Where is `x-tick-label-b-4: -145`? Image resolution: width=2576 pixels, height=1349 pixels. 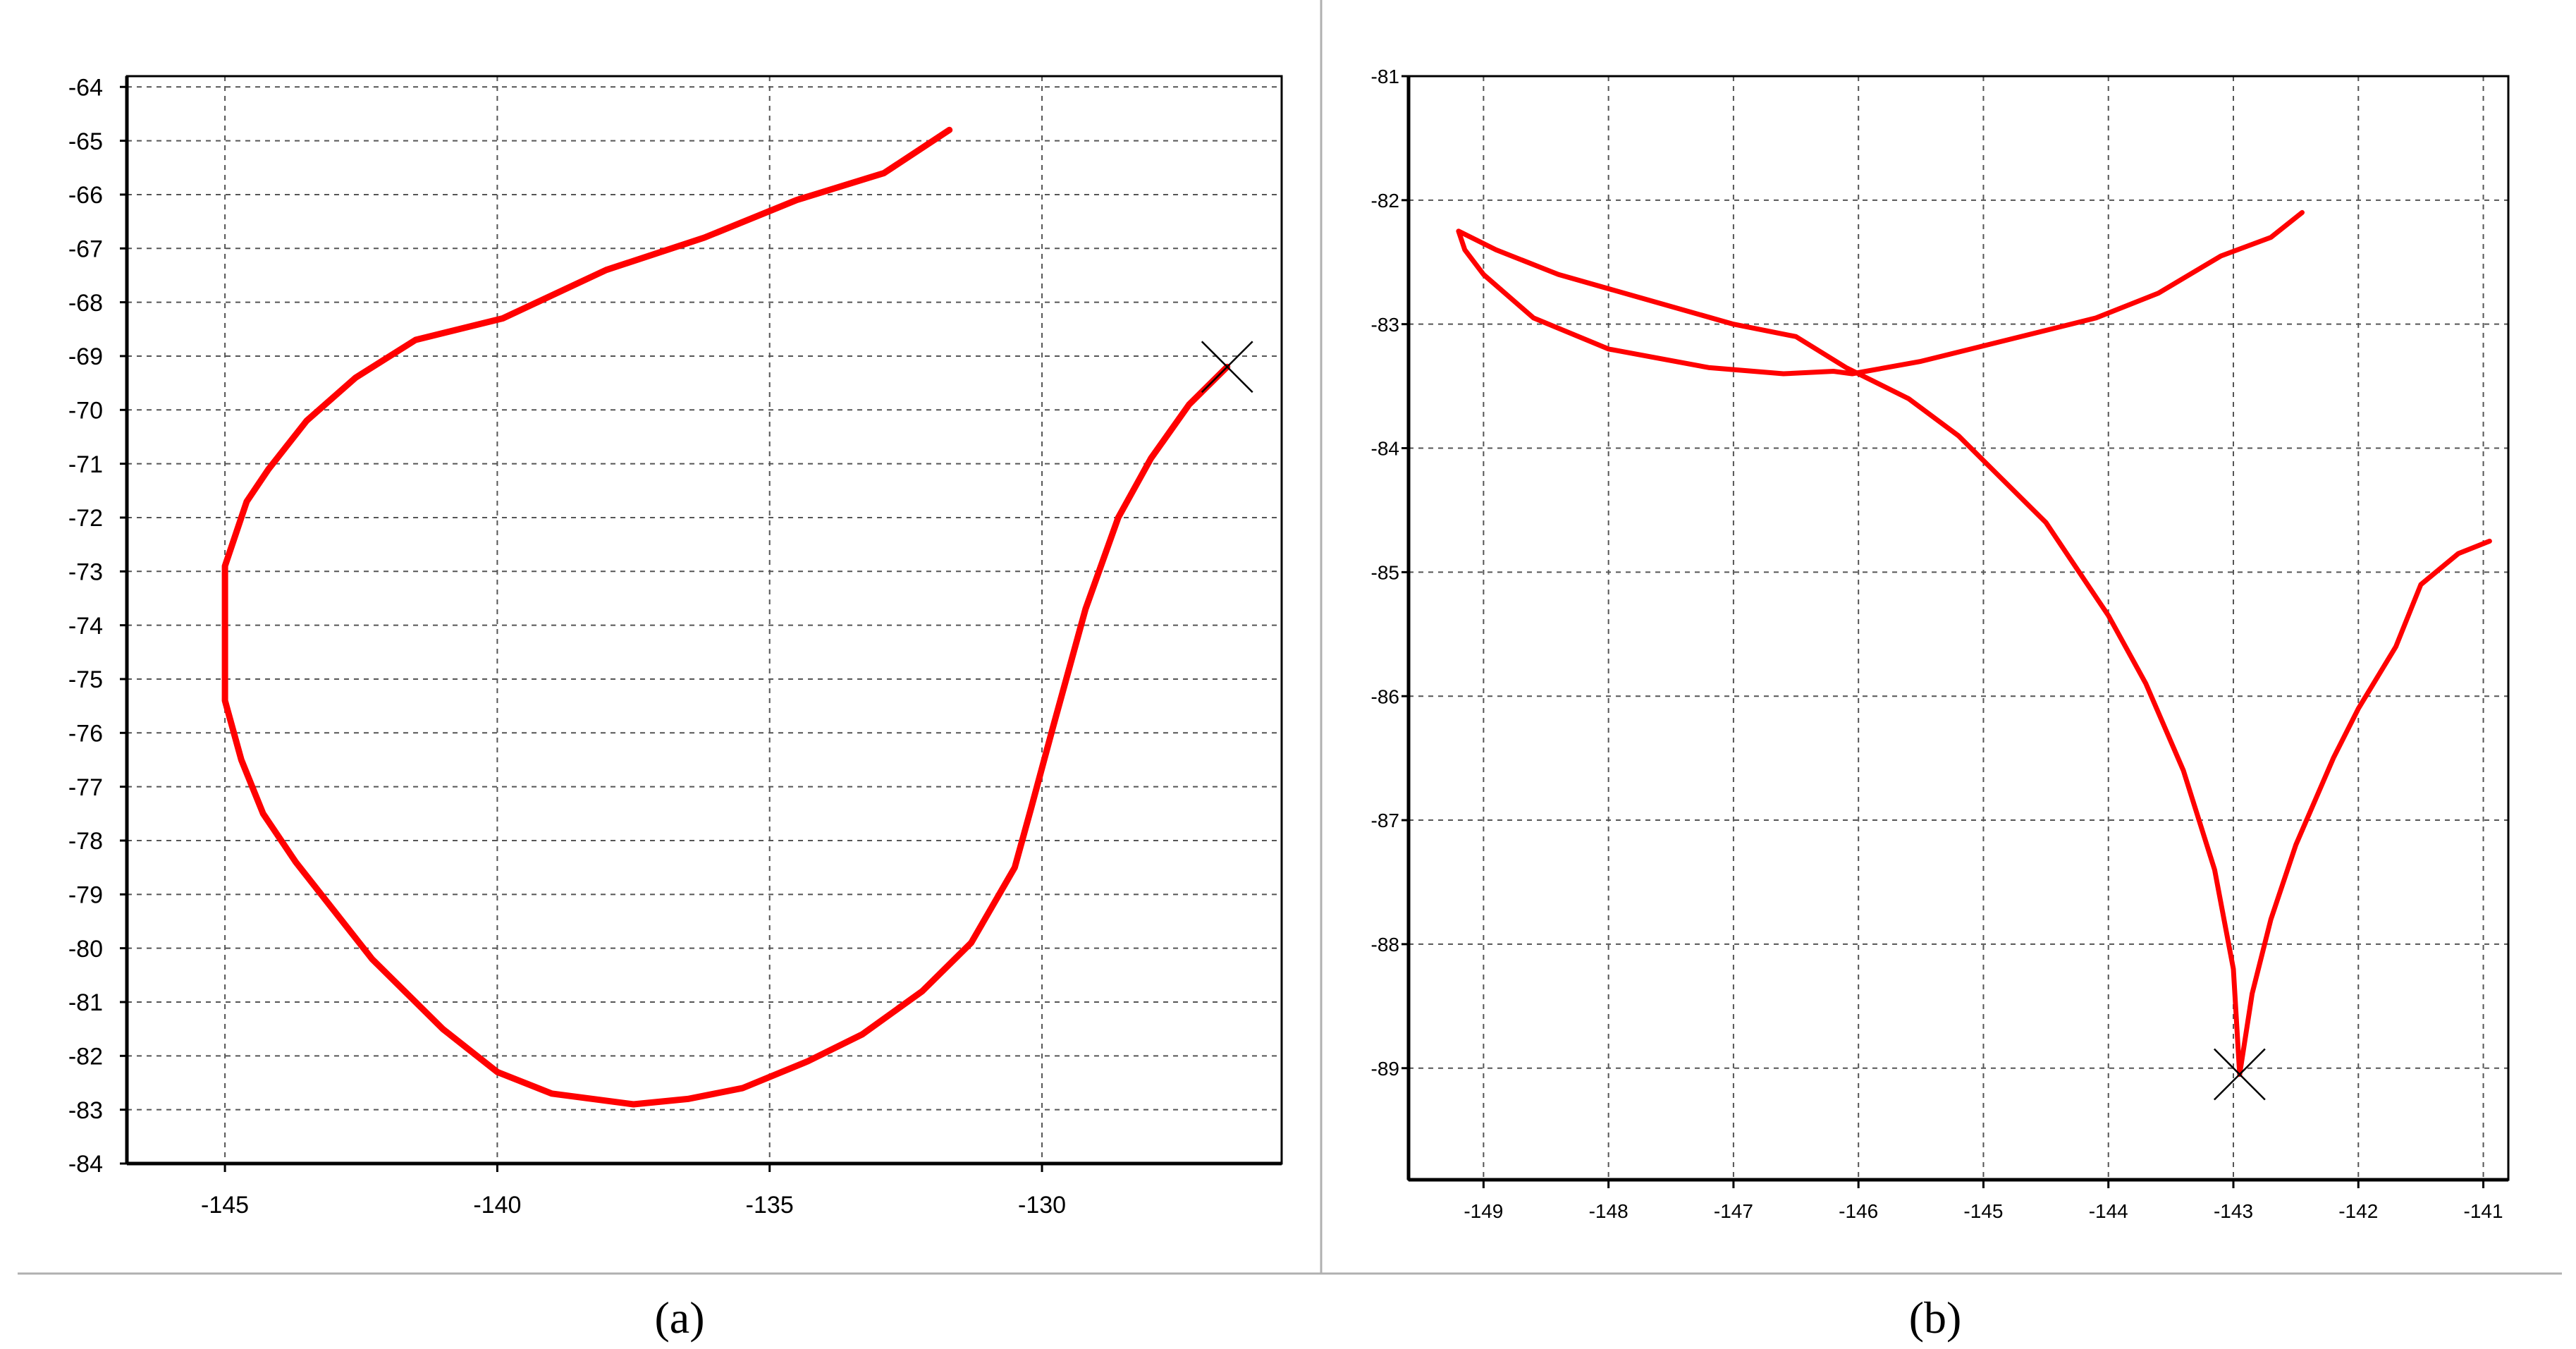 x-tick-label-b-4: -145 is located at coordinates (1983, 1211).